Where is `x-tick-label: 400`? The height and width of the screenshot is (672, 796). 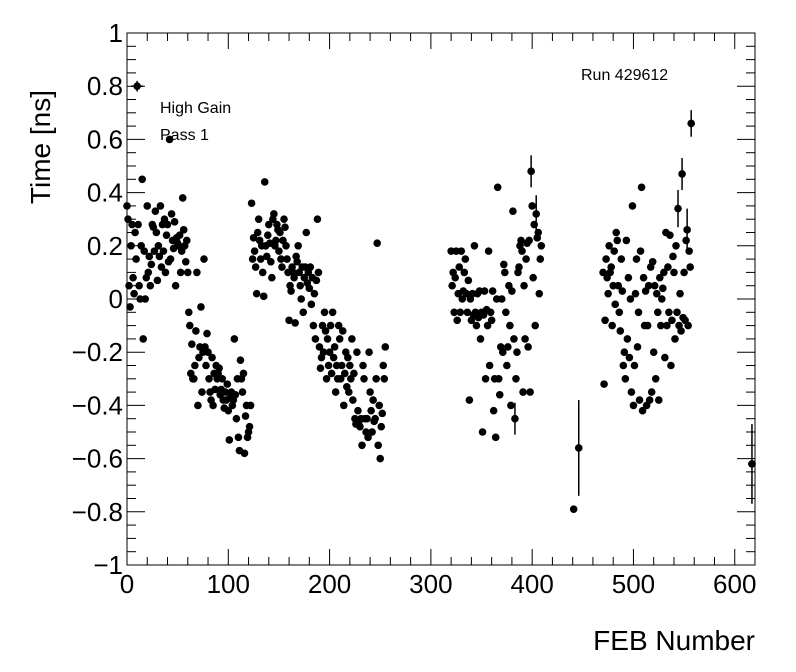 x-tick-label: 400 is located at coordinates (531, 584).